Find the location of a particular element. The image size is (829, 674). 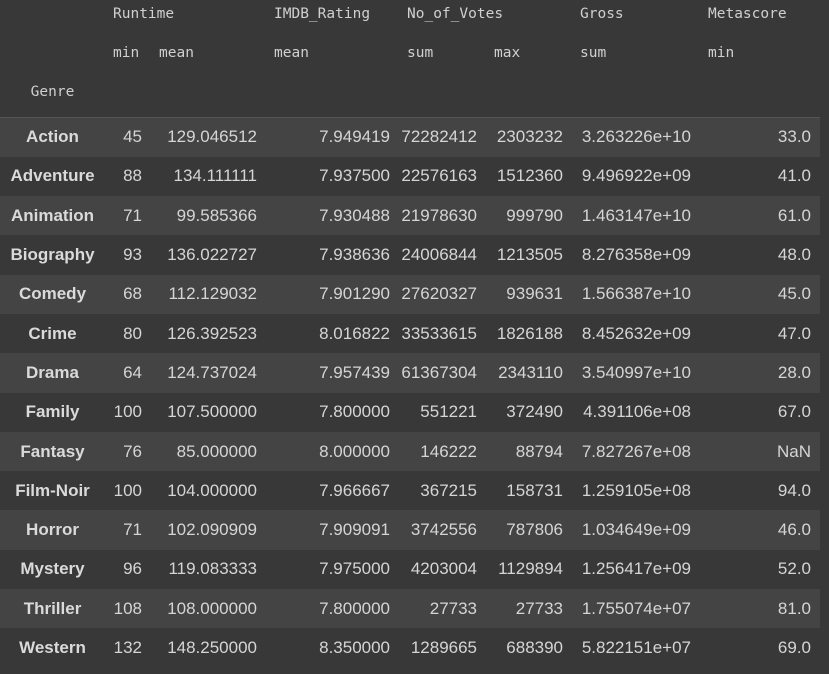

cell-runtime-min: 88 is located at coordinates (132, 176).